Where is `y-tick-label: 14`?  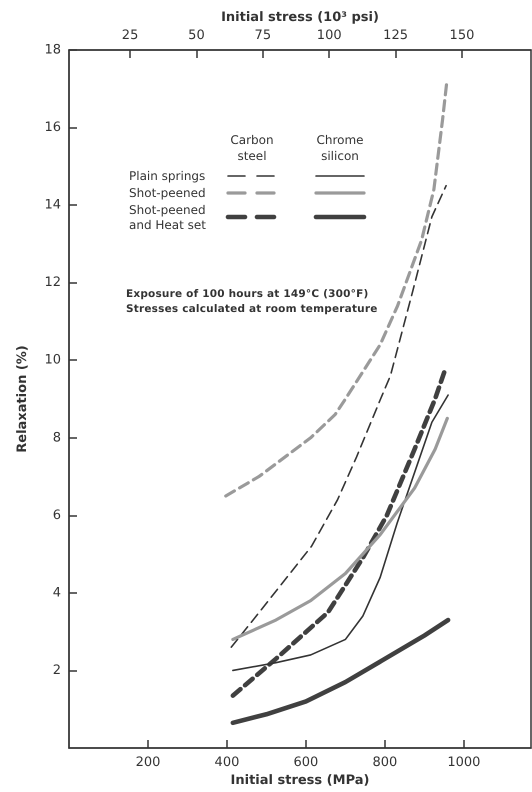
y-tick-label: 14 is located at coordinates (52, 205).